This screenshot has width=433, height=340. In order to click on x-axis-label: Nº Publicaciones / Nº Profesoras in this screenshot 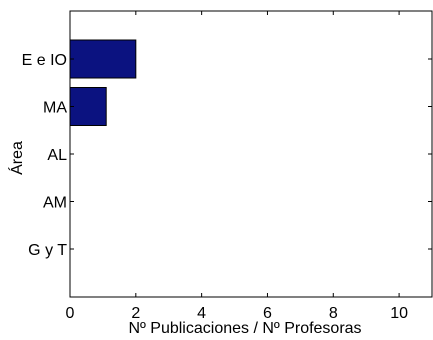, I will do `click(244, 328)`.